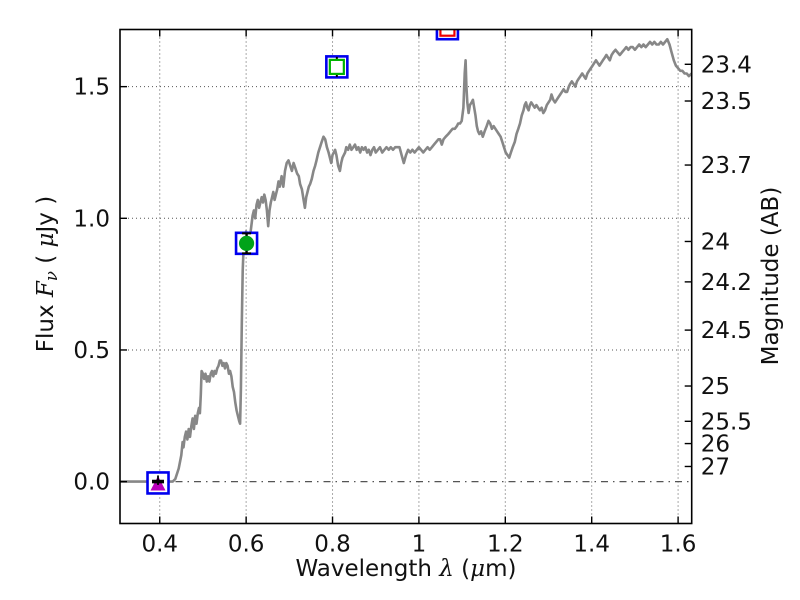 This screenshot has height=600, width=800. I want to click on errorbar-cap, so click(158, 481).